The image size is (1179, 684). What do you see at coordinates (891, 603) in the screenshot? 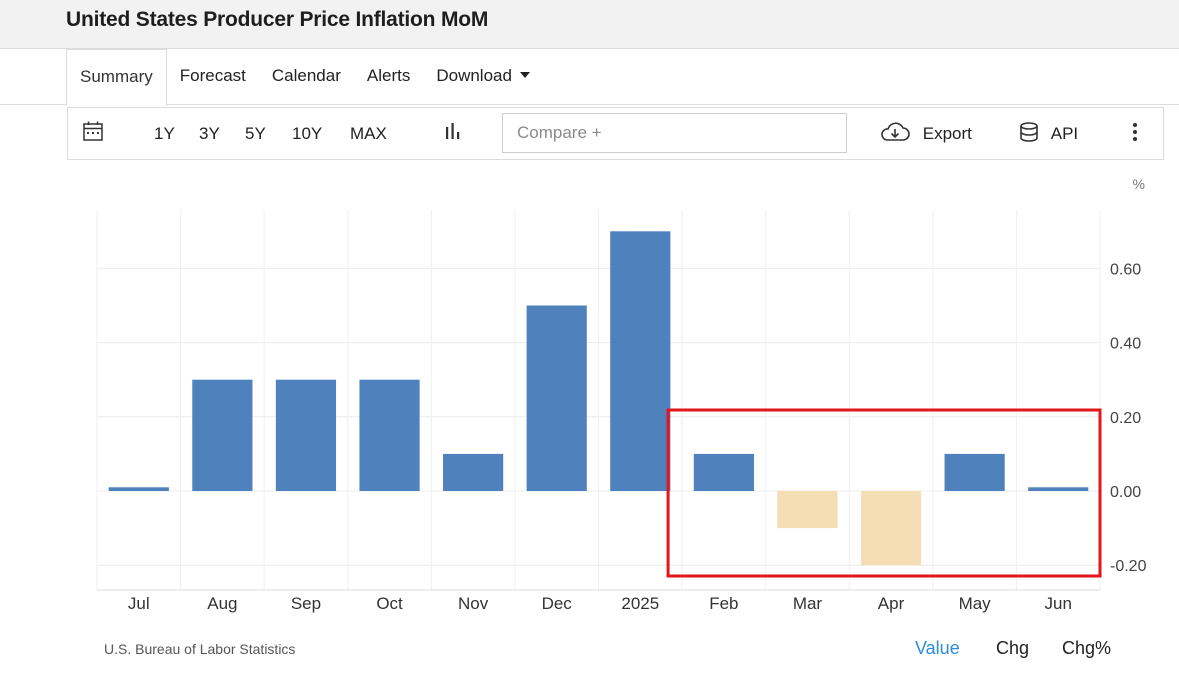
I see `x-tick-label: Apr` at bounding box center [891, 603].